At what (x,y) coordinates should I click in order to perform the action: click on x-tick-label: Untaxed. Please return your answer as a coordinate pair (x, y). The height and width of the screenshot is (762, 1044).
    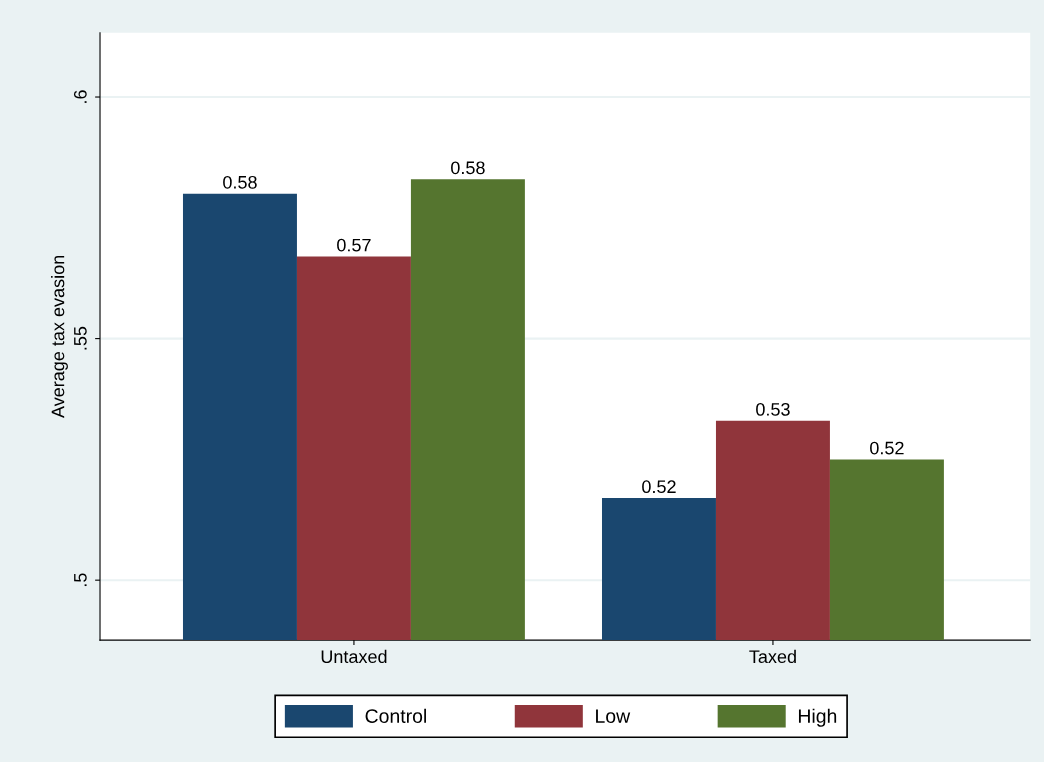
    Looking at the image, I should click on (354, 656).